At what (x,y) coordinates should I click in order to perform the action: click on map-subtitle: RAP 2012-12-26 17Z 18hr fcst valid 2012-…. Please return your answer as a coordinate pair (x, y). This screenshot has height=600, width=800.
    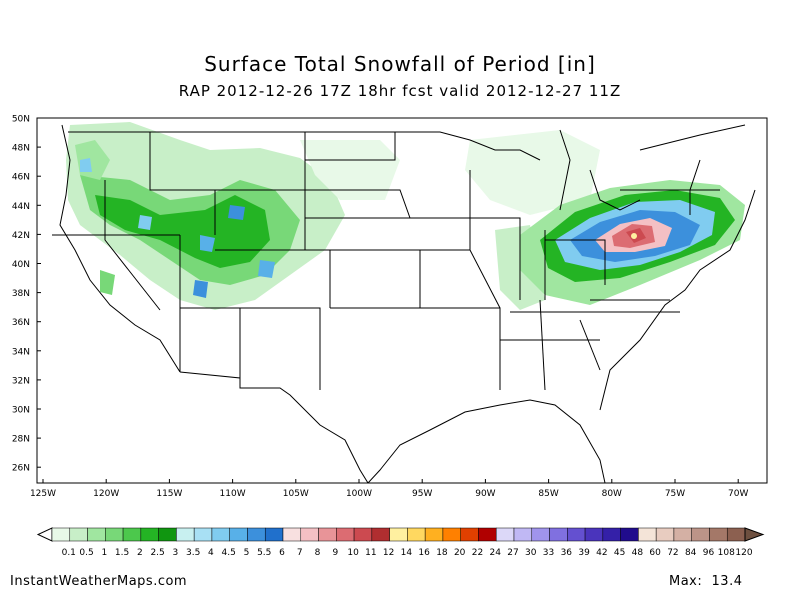
    Looking at the image, I should click on (400, 91).